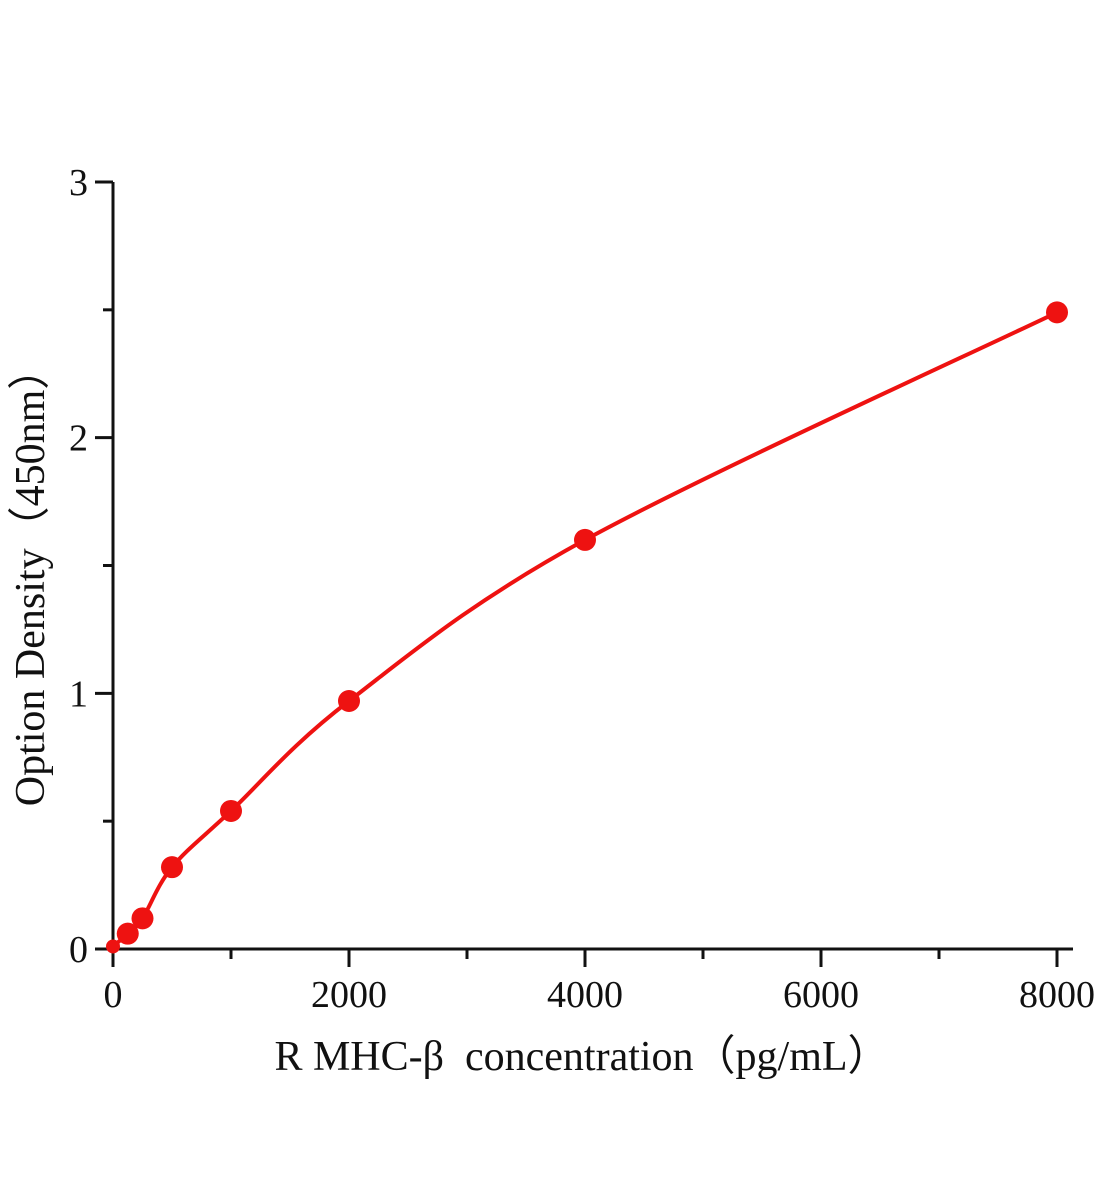 This screenshot has height=1200, width=1104. What do you see at coordinates (821, 995) in the screenshot?
I see `x-tick-label: 6000` at bounding box center [821, 995].